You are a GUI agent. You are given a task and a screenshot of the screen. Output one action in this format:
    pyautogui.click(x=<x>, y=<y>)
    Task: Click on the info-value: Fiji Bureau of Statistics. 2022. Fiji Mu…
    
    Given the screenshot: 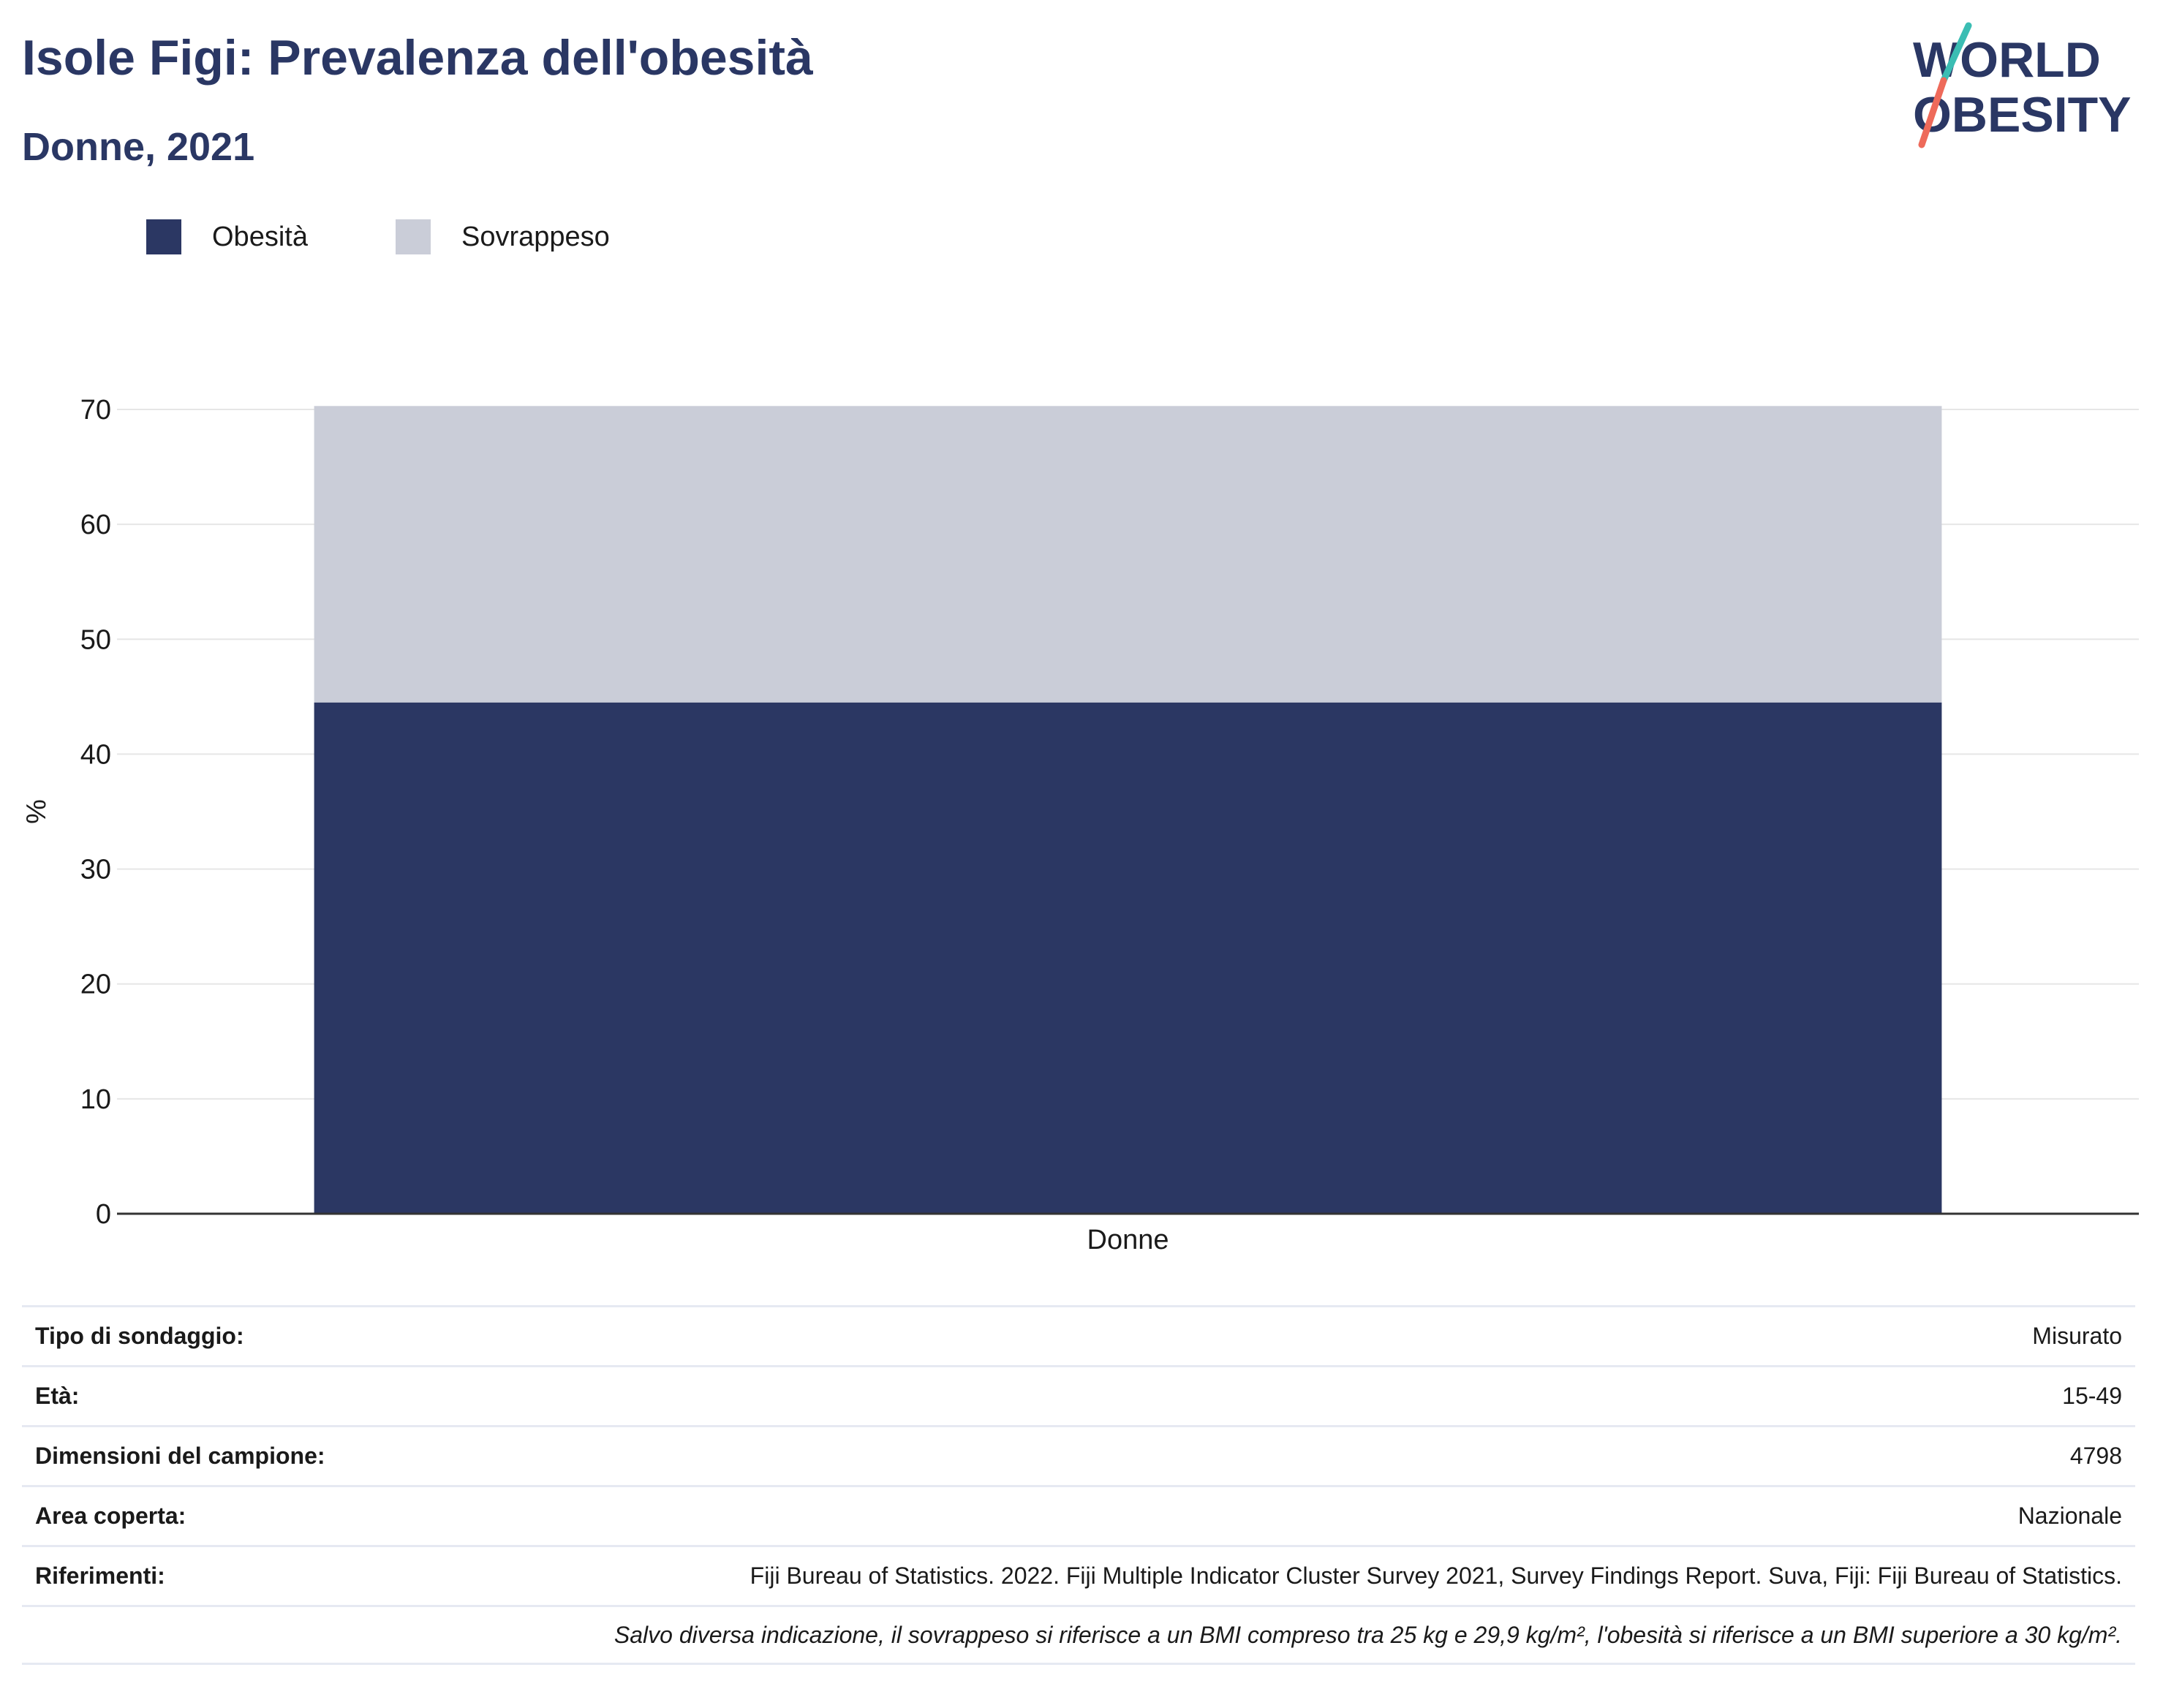 What is the action you would take?
    pyautogui.click(x=1436, y=1575)
    